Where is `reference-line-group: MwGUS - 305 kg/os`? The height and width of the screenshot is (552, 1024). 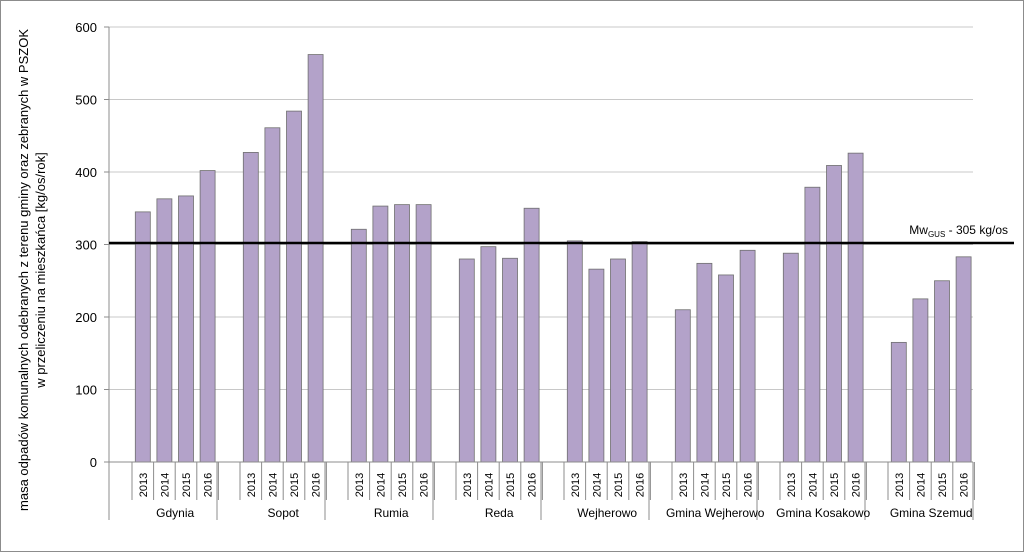 reference-line-group: MwGUS - 305 kg/os is located at coordinates (561, 234).